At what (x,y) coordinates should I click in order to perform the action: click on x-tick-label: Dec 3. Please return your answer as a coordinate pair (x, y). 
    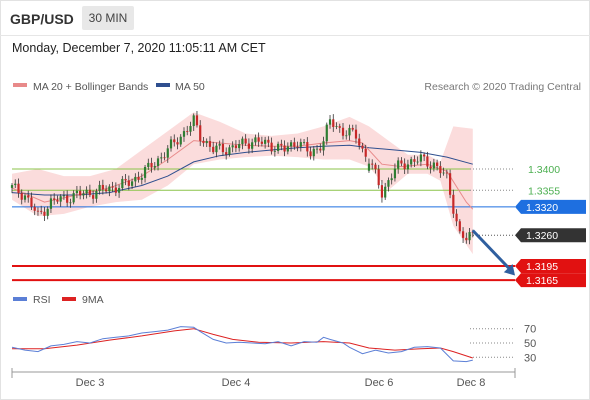
    Looking at the image, I should click on (90, 383).